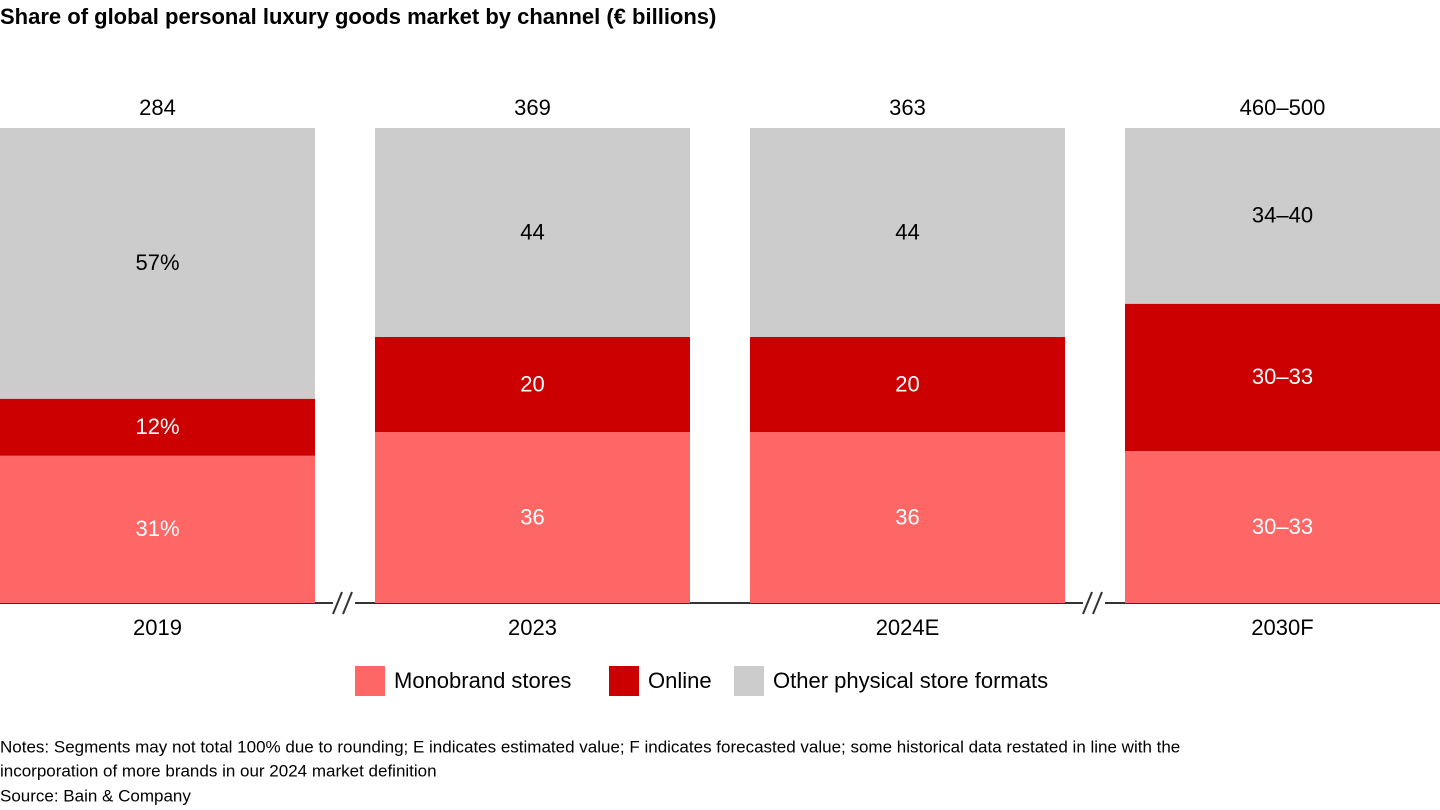 The height and width of the screenshot is (810, 1440). I want to click on value-label: 12%, so click(157, 426).